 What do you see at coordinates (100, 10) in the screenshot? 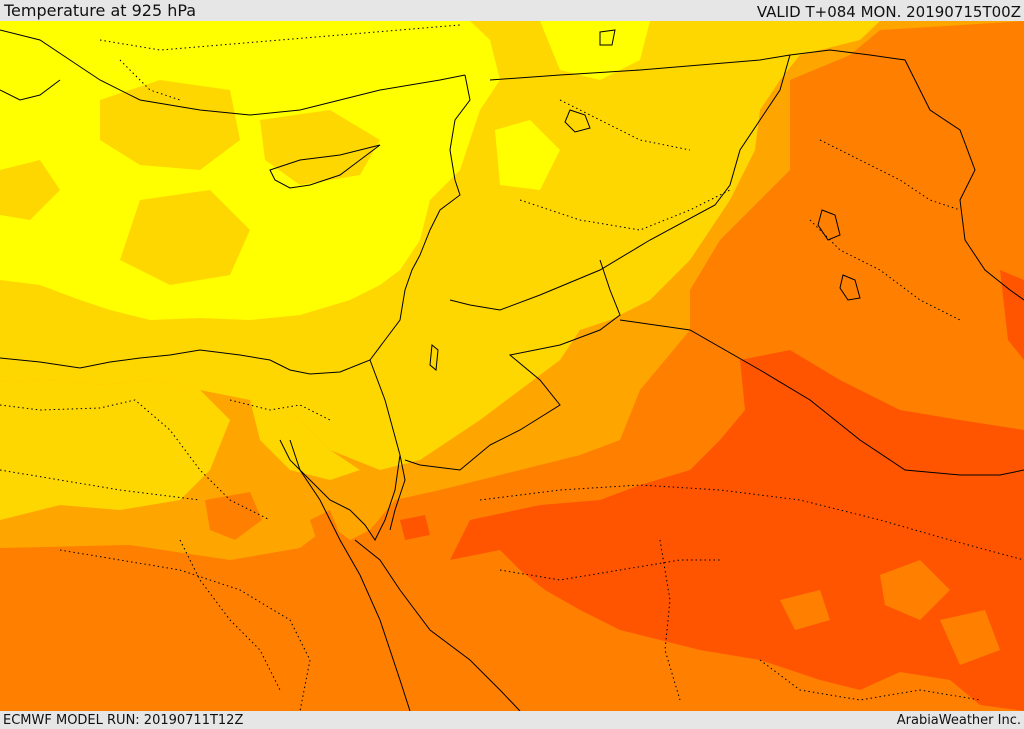
I see `map-title: Temperature at 925 hPa` at bounding box center [100, 10].